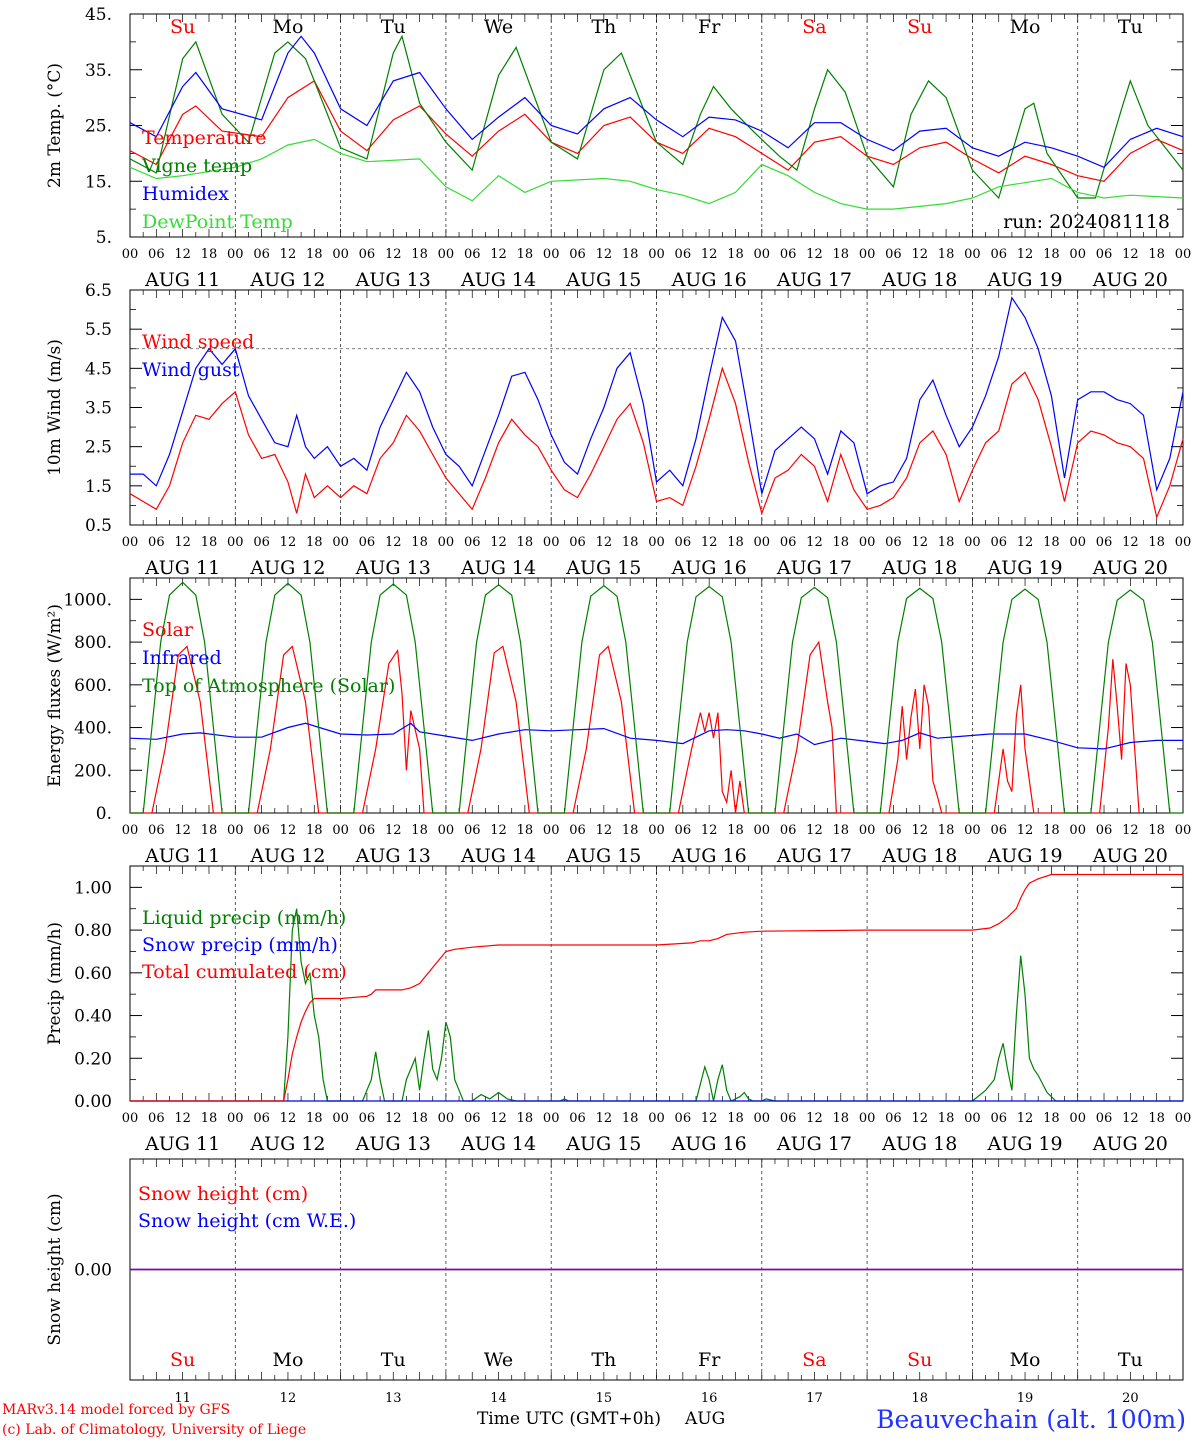 This screenshot has height=1440, width=1194. I want to click on day-number-label: 19, so click(1025, 1398).